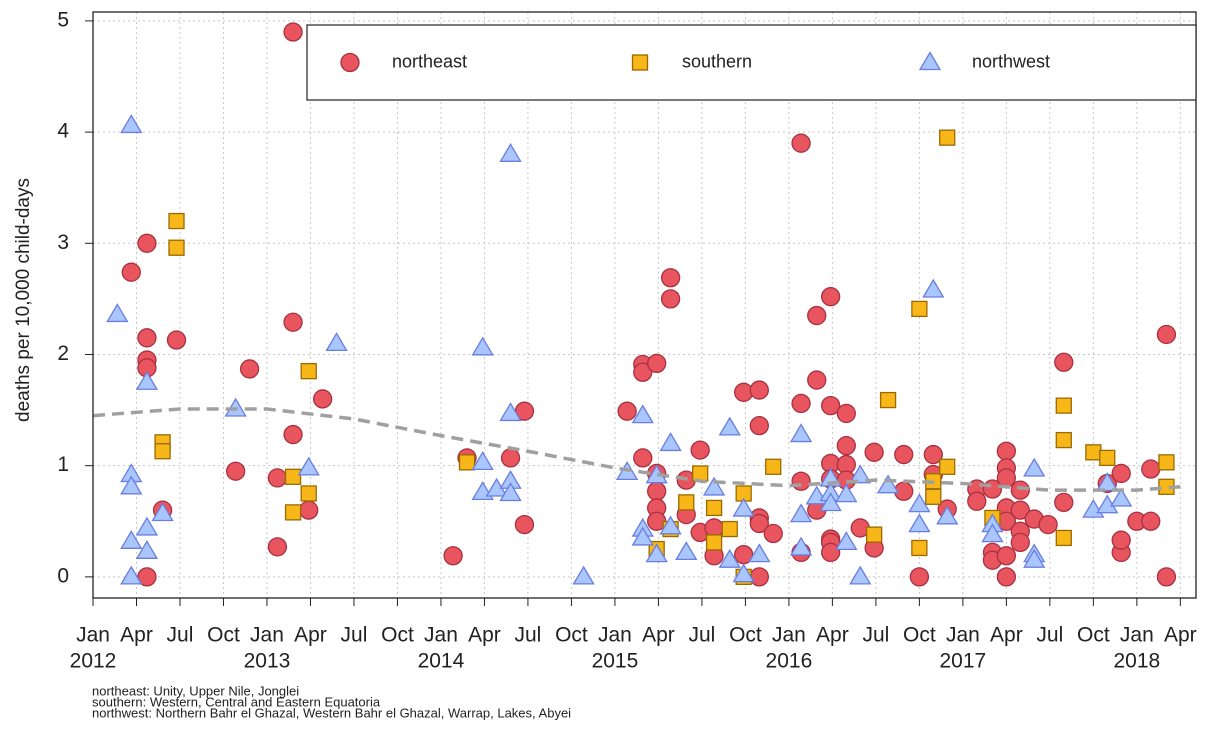 The height and width of the screenshot is (740, 1213). What do you see at coordinates (636, 449) in the screenshot?
I see `trend-line` at bounding box center [636, 449].